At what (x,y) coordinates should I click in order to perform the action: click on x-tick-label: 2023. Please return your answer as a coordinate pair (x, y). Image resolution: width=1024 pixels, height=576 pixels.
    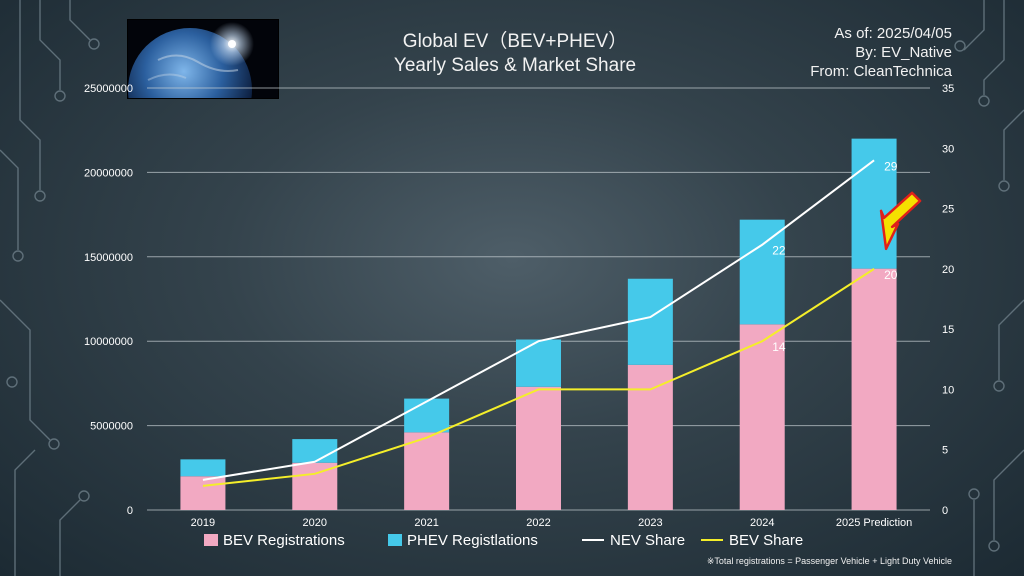
    Looking at the image, I should click on (650, 523).